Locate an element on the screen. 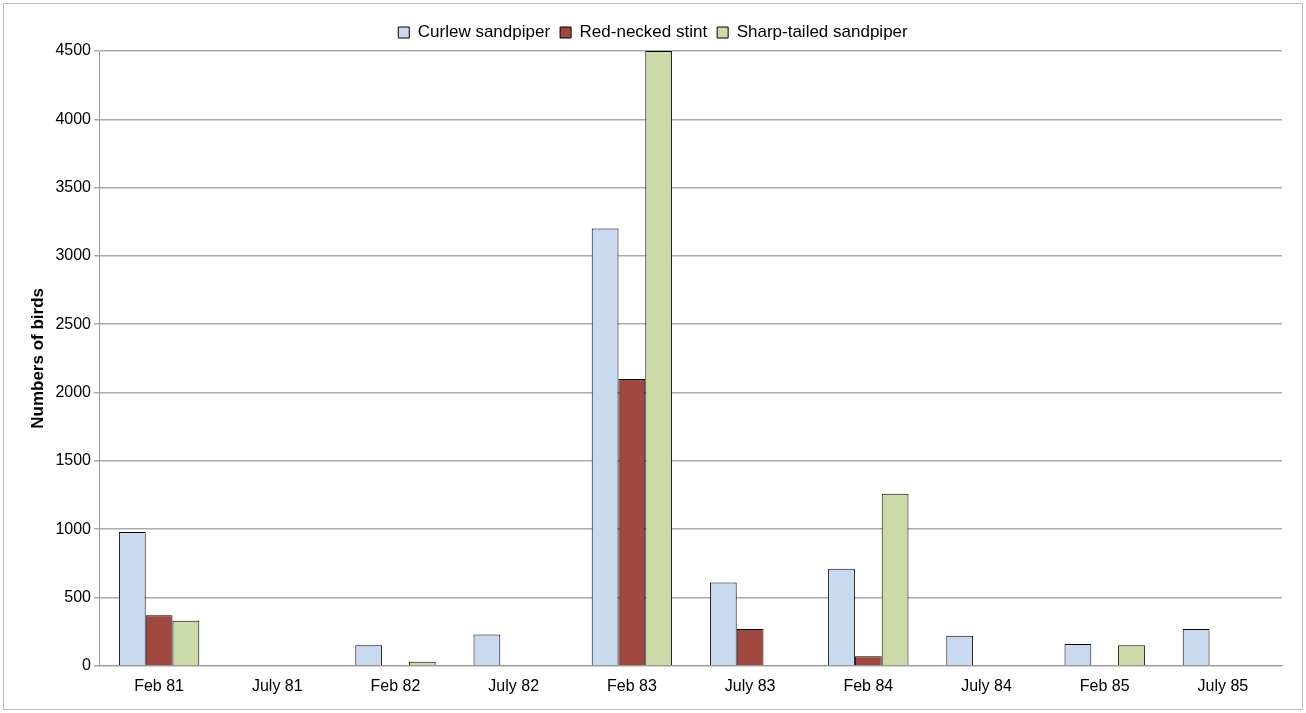 The width and height of the screenshot is (1306, 713). x-tick-label: Feb 81 is located at coordinates (159, 685).